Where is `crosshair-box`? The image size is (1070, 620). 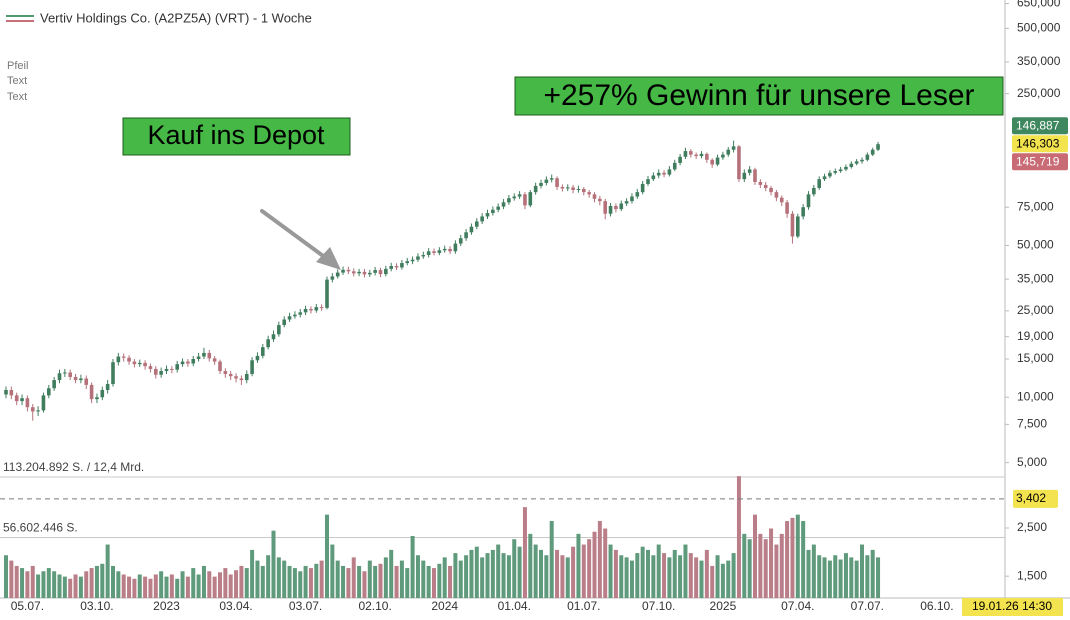
crosshair-box is located at coordinates (1035, 498).